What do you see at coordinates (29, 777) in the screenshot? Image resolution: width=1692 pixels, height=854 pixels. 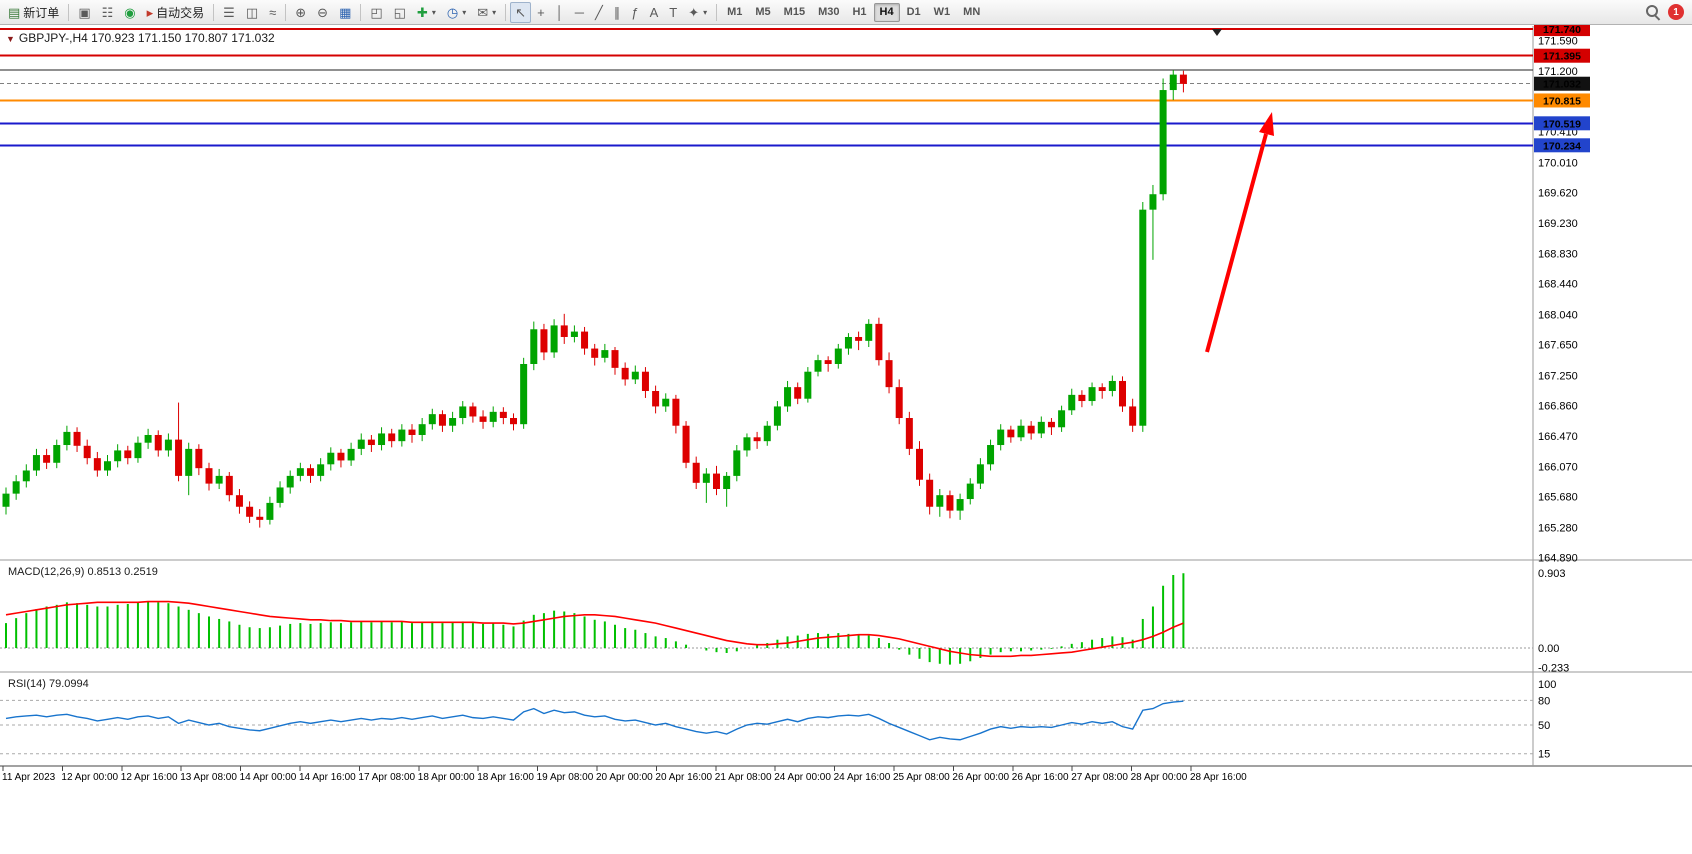 I see `svg-text: 11 Apr 2023` at bounding box center [29, 777].